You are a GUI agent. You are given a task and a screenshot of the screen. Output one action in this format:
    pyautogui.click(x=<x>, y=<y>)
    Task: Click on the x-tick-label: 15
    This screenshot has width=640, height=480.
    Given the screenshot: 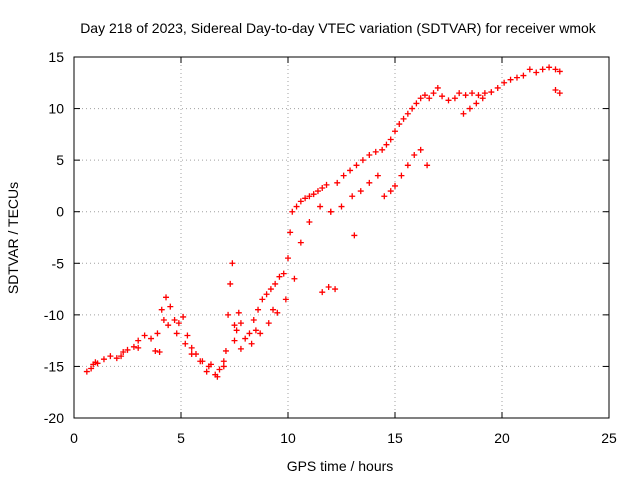 What is the action you would take?
    pyautogui.click(x=395, y=438)
    